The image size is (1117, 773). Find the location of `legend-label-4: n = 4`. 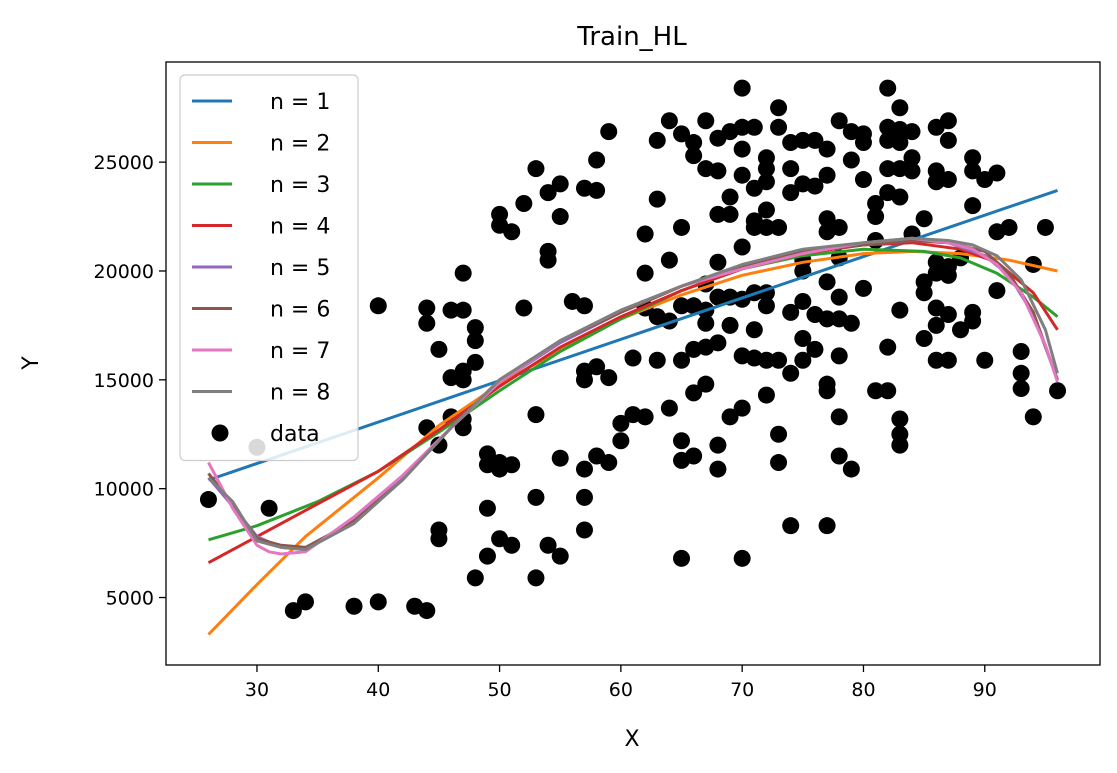

legend-label-4: n = 4 is located at coordinates (300, 227).